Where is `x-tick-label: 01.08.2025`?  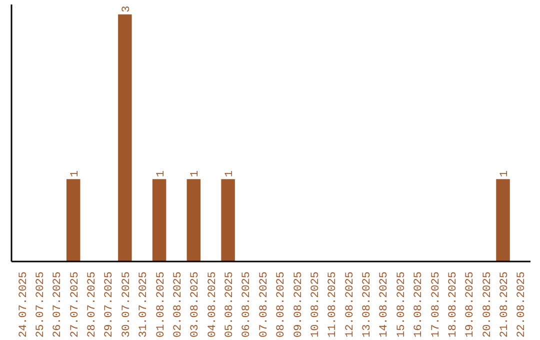 x-tick-label: 01.08.2025 is located at coordinates (161, 304).